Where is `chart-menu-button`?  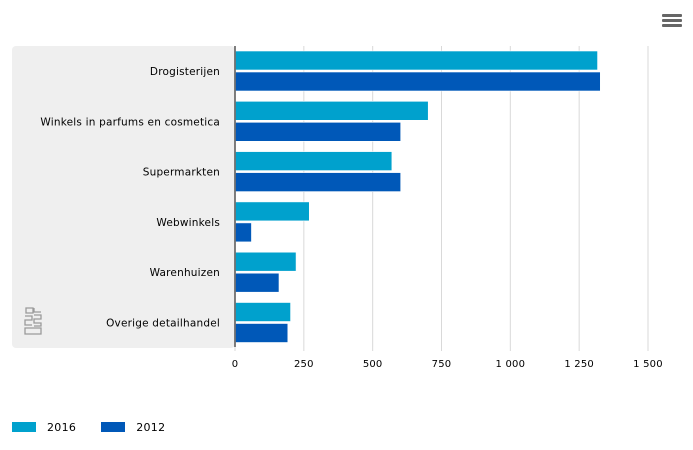
chart-menu-button is located at coordinates (672, 22).